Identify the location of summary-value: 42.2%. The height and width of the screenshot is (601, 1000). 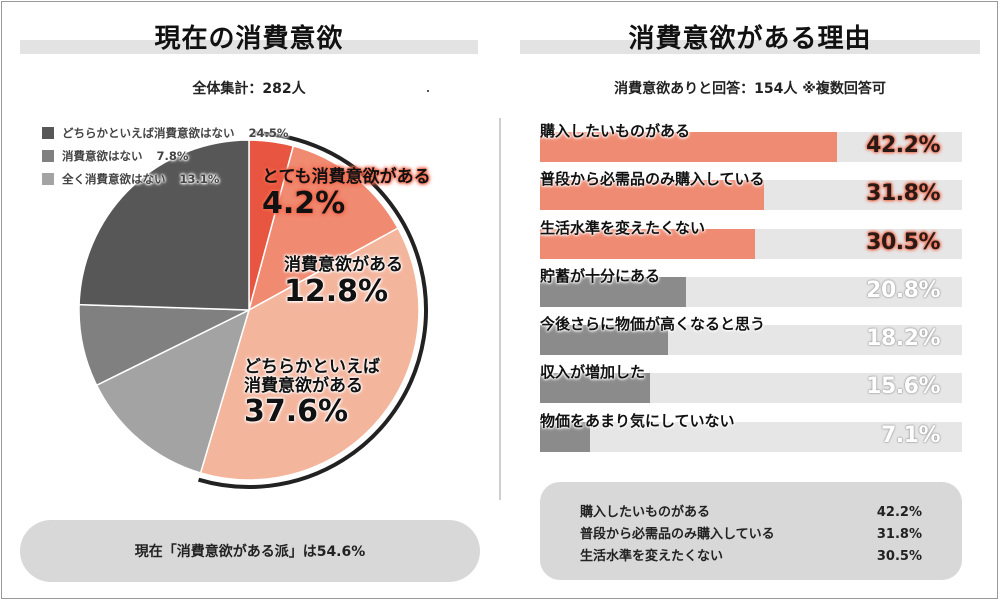
(899, 512).